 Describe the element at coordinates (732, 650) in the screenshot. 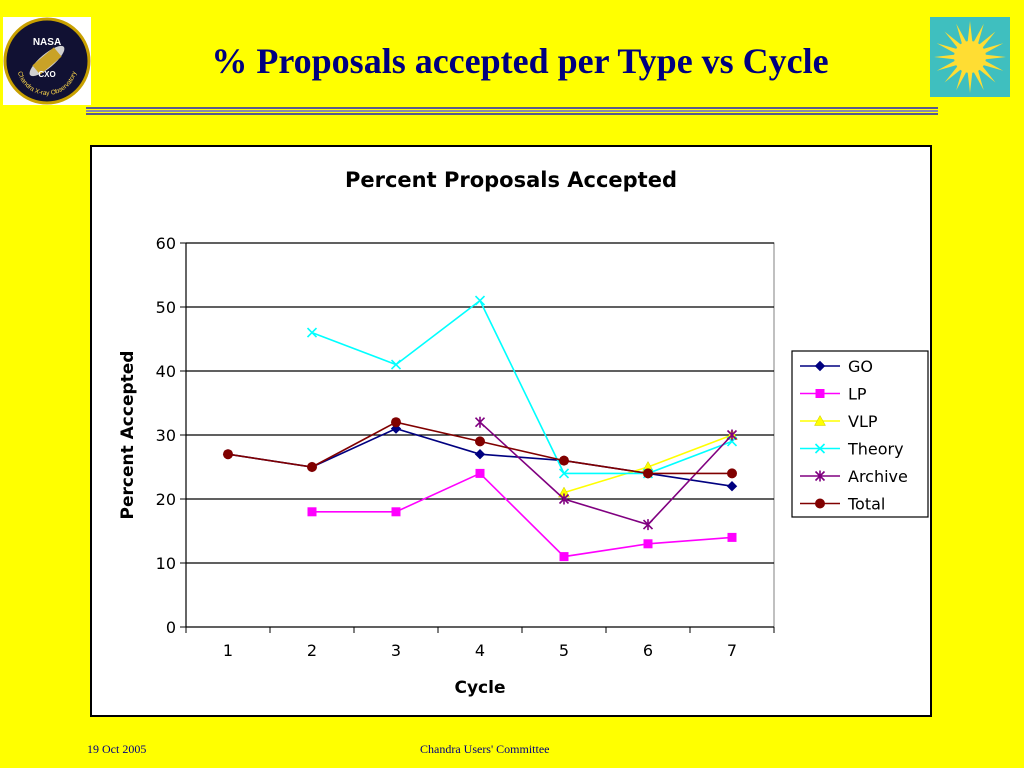

I see `x-tick-label: 7` at that location.